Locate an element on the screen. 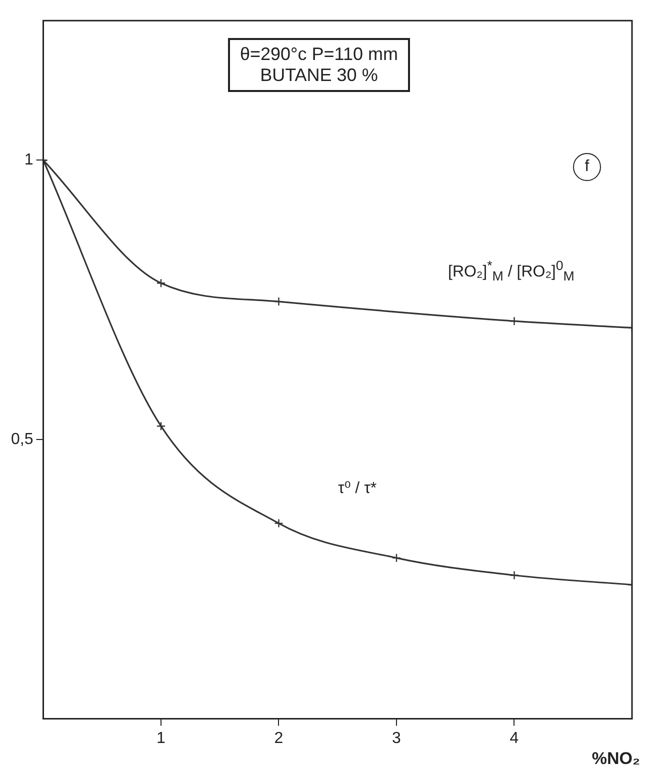  annotation: BUTANE 30 % is located at coordinates (319, 75).